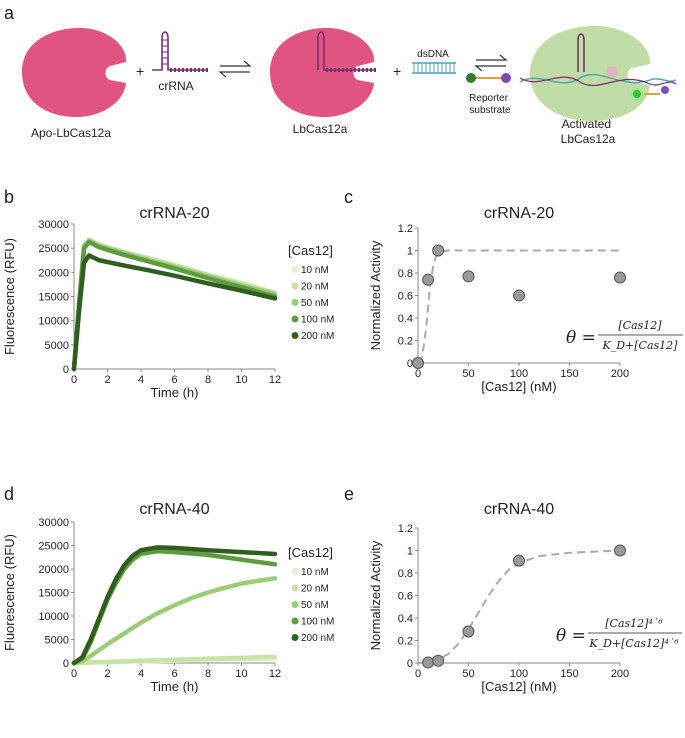 Image resolution: width=685 pixels, height=738 pixels. Describe the element at coordinates (174, 509) in the screenshot. I see `chart-title: crRNA-40` at that location.